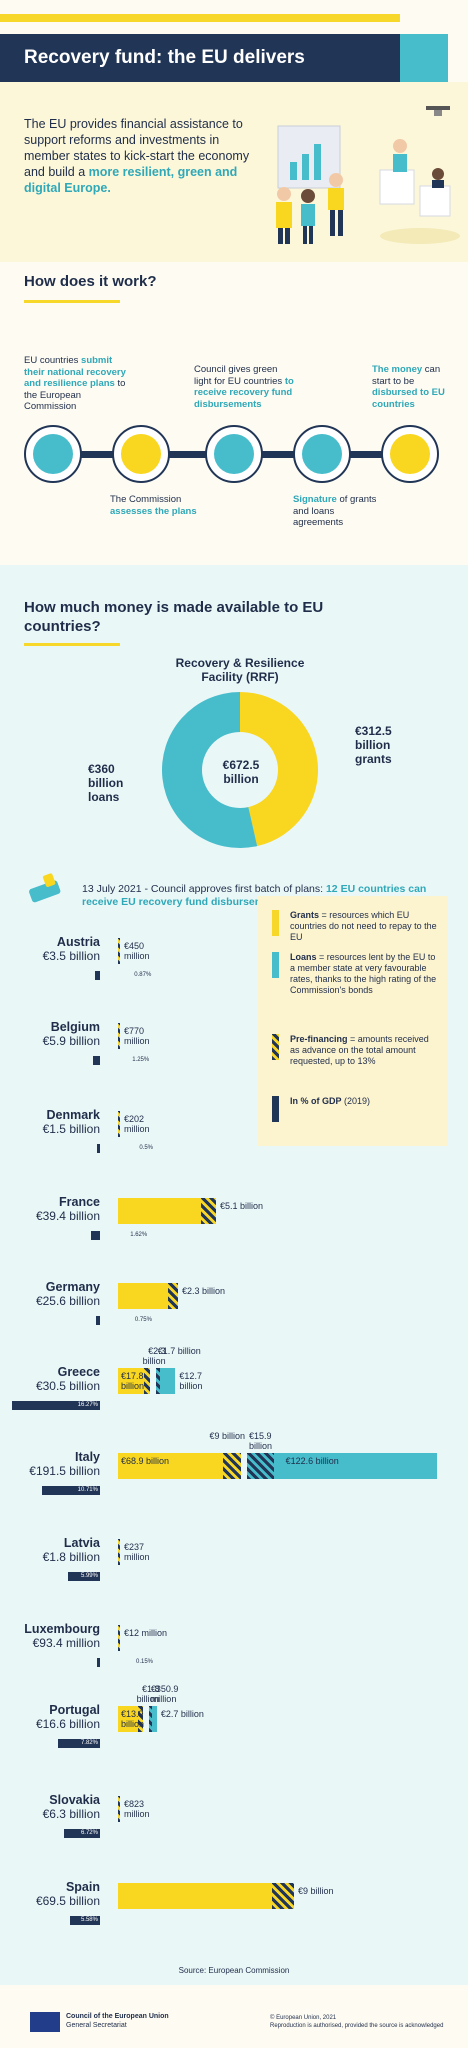  What do you see at coordinates (71, 956) in the screenshot?
I see `country-total: €3.5 billion` at bounding box center [71, 956].